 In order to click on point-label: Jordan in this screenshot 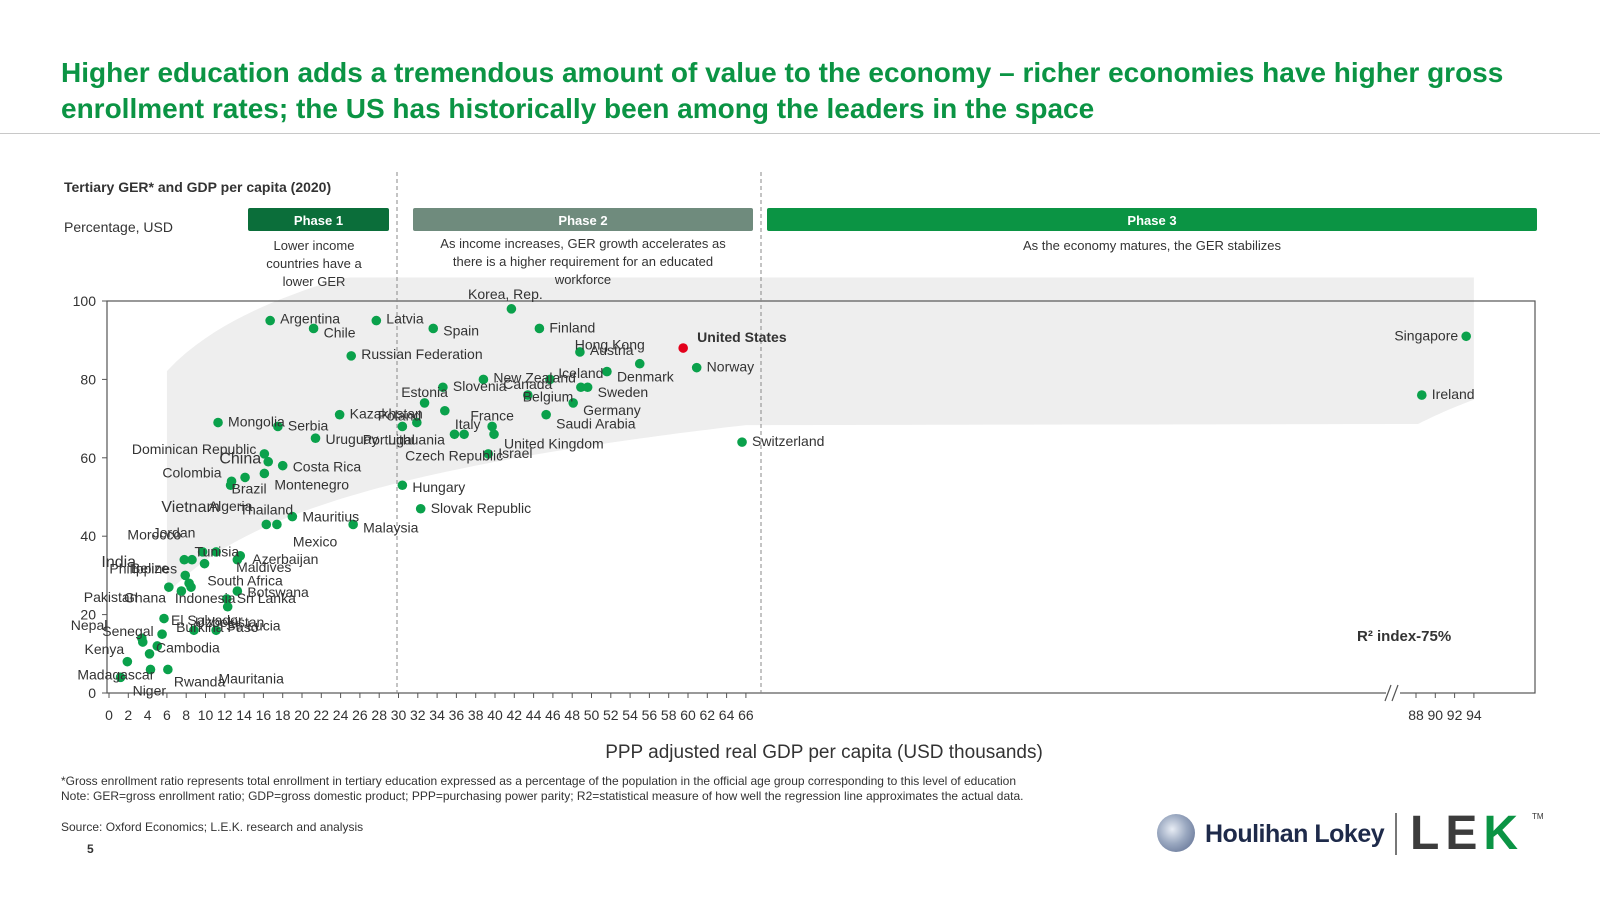, I will do `click(174, 533)`.